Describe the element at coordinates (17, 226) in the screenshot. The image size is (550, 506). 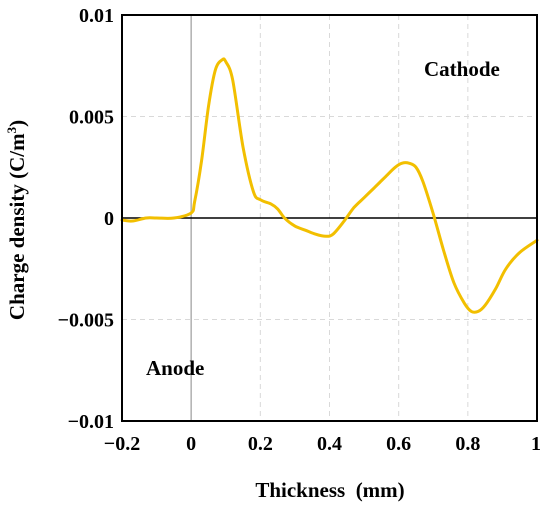
I see `y-axis-title-main: Charge density (C/m` at that location.